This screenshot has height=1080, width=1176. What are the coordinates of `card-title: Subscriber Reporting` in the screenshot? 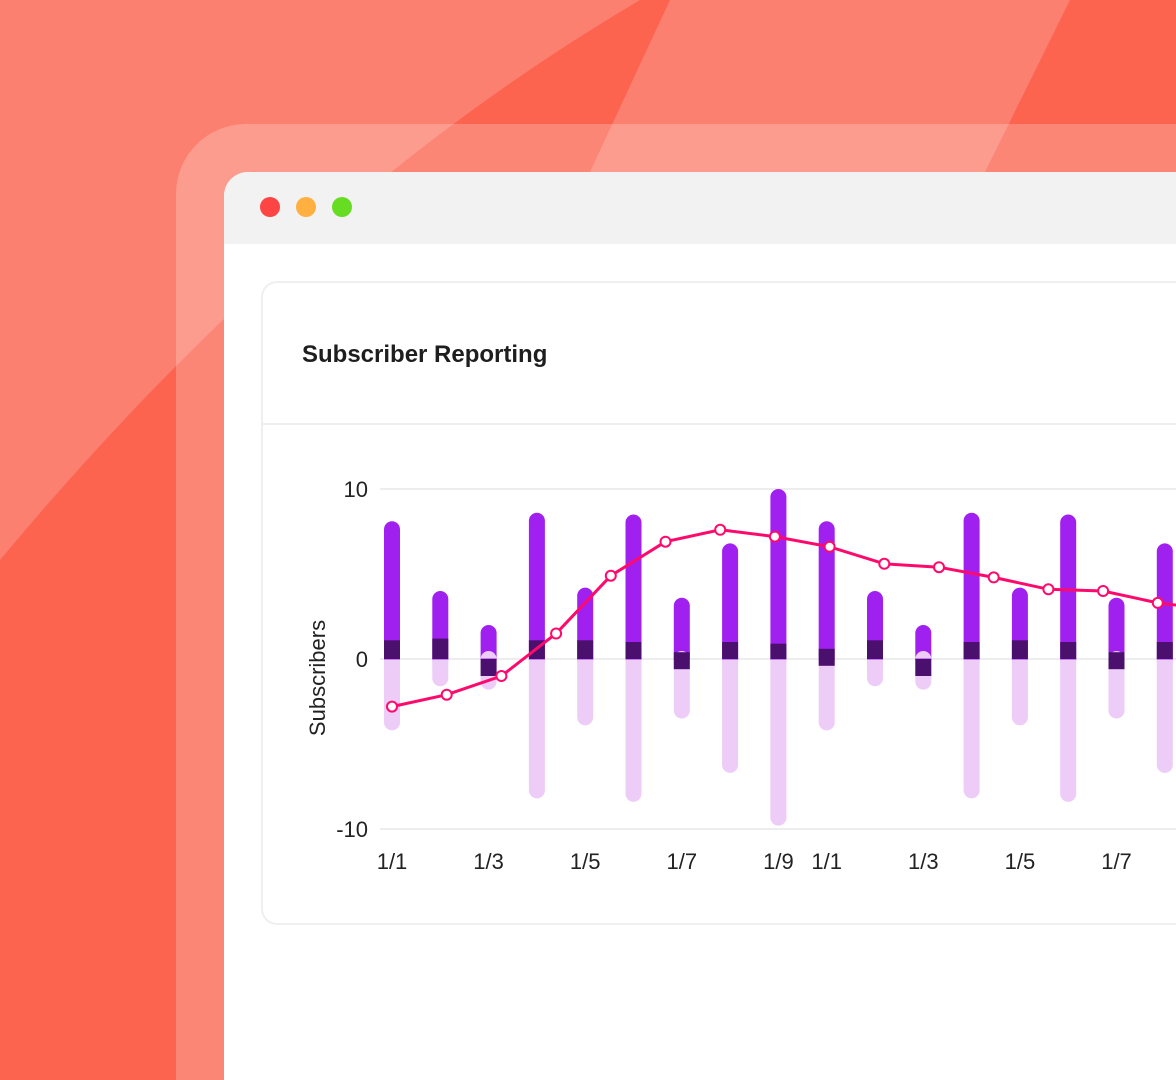 It's located at (425, 354).